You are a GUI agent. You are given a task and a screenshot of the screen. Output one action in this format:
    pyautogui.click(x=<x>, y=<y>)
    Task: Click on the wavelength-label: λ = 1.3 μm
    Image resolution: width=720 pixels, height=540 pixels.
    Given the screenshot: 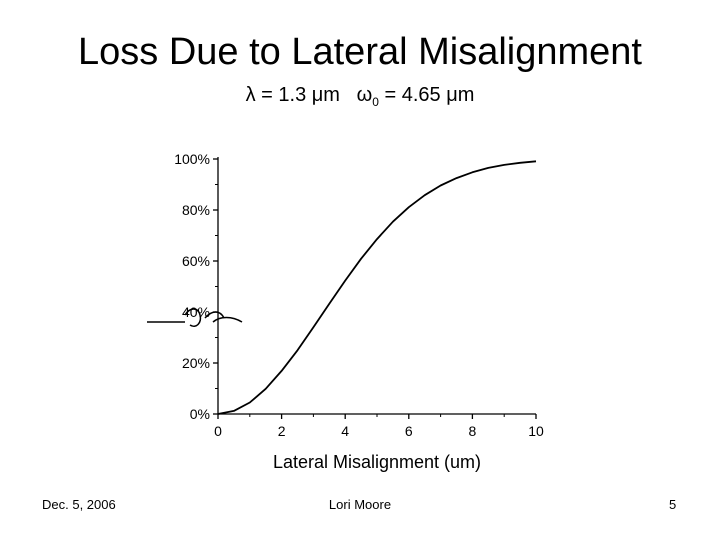 What is the action you would take?
    pyautogui.click(x=292, y=95)
    